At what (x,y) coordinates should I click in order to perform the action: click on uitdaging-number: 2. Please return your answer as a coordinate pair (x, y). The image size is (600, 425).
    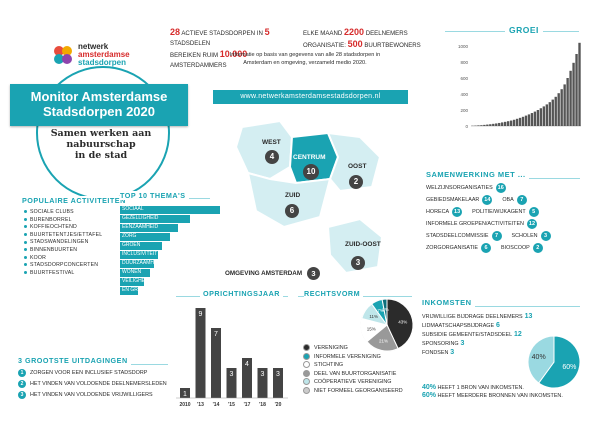
    Looking at the image, I should click on (22, 383).